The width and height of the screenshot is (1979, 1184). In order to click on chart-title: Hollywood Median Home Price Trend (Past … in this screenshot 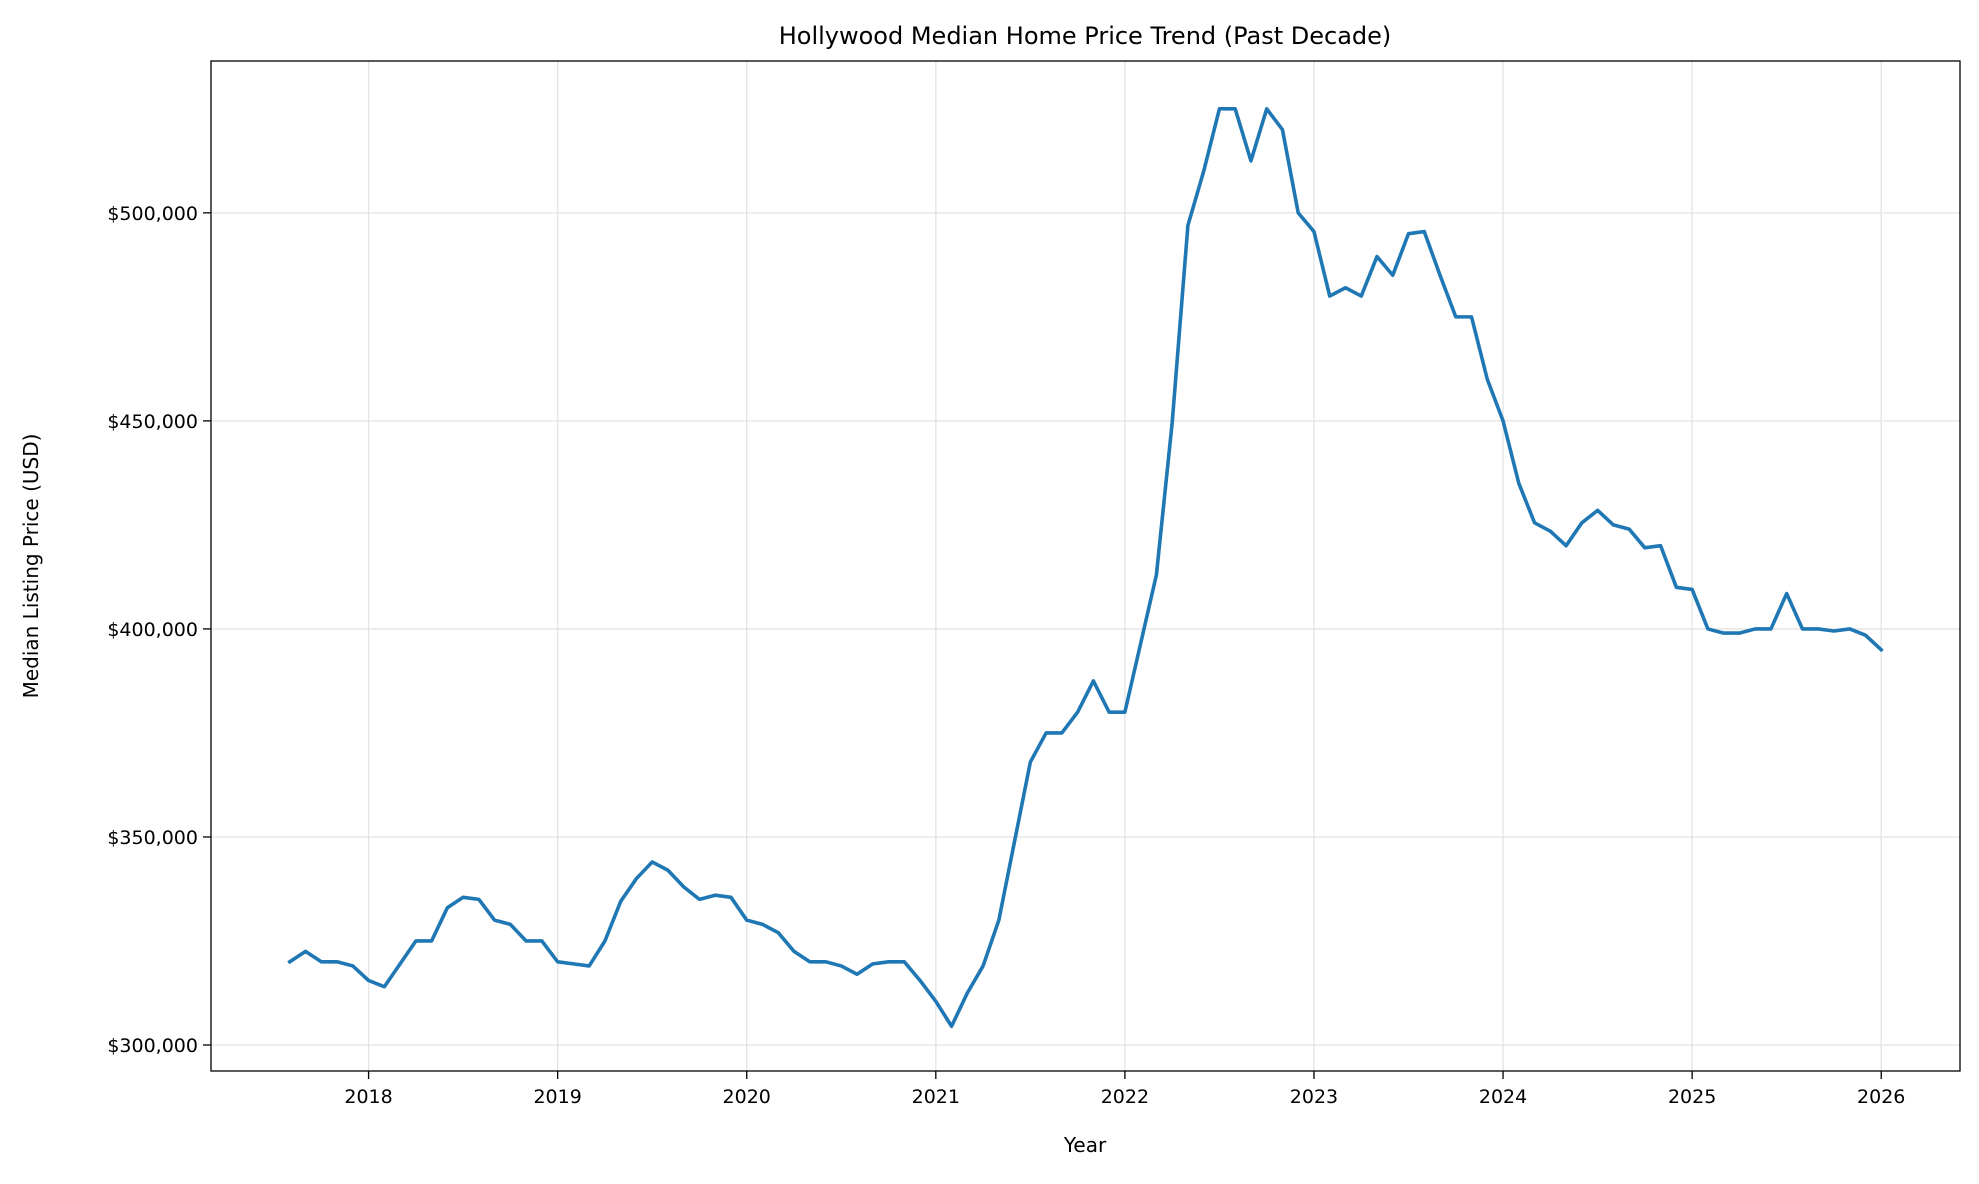, I will do `click(1085, 36)`.